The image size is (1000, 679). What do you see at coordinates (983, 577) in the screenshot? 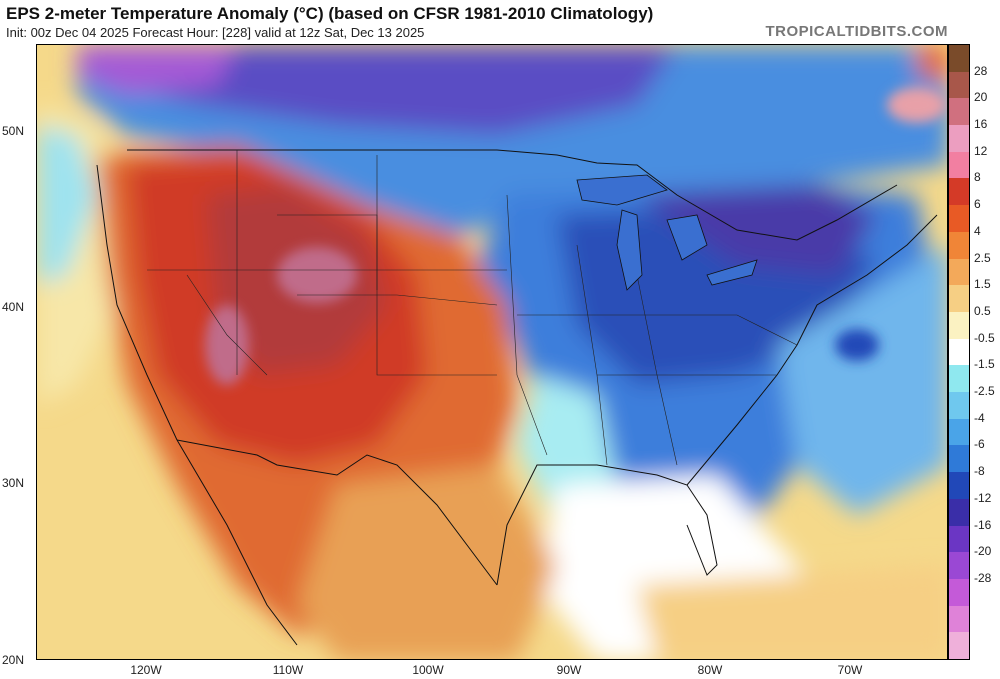
I see `colorbar-label: -28` at bounding box center [983, 577].